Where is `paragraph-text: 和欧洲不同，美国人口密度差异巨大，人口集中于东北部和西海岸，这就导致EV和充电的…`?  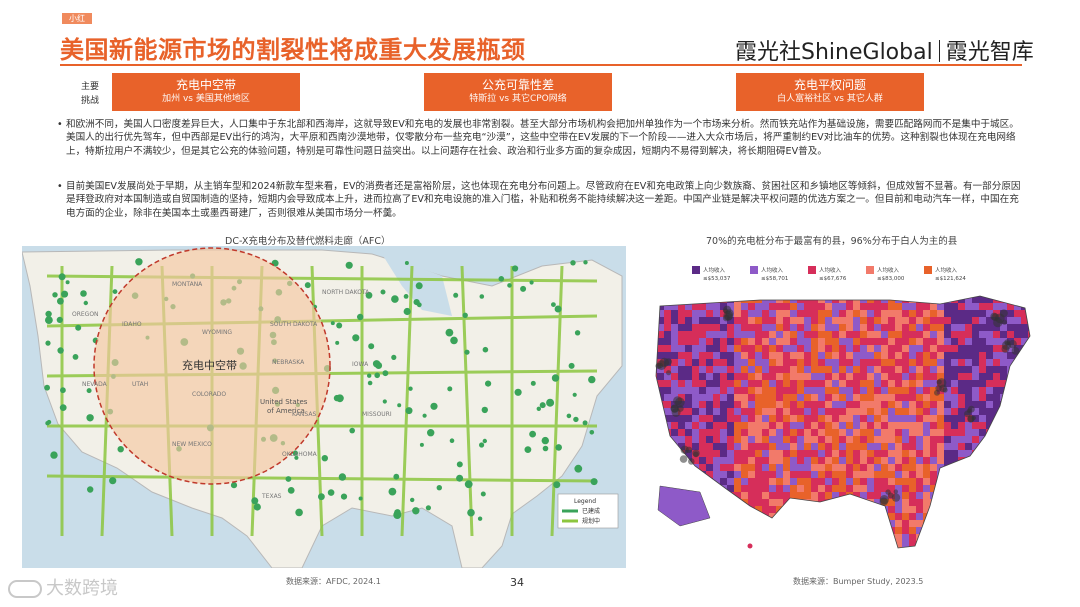
paragraph-text: 和欧洲不同，美国人口密度差异巨大，人口集中于东北部和西海岸，这就导致EV和充电的… is located at coordinates (542, 138).